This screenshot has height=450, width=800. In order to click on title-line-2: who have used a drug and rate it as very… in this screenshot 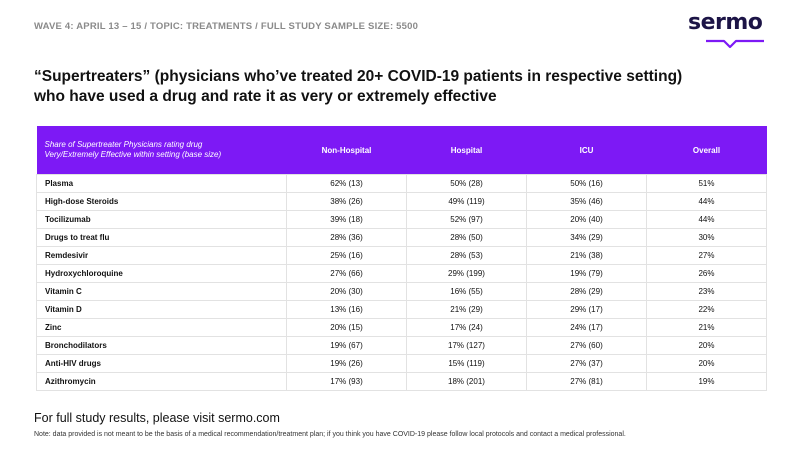, I will do `click(265, 96)`.